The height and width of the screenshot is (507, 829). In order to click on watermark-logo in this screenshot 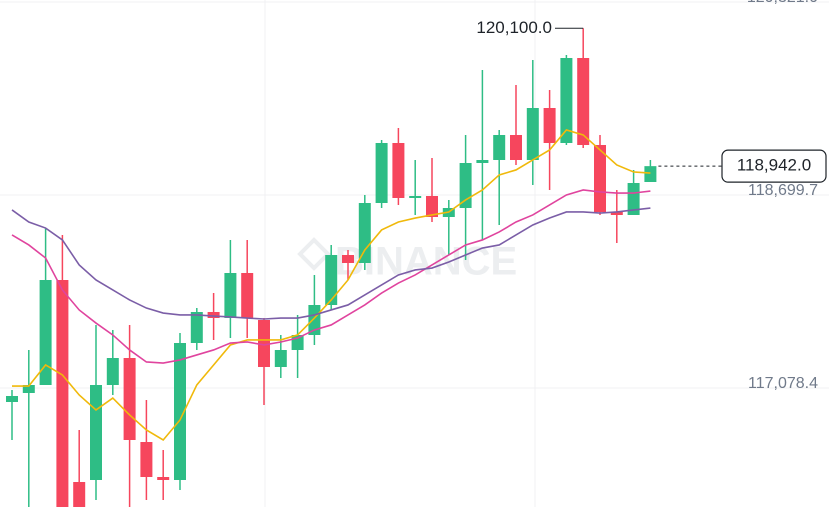, I will do `click(314, 254)`.